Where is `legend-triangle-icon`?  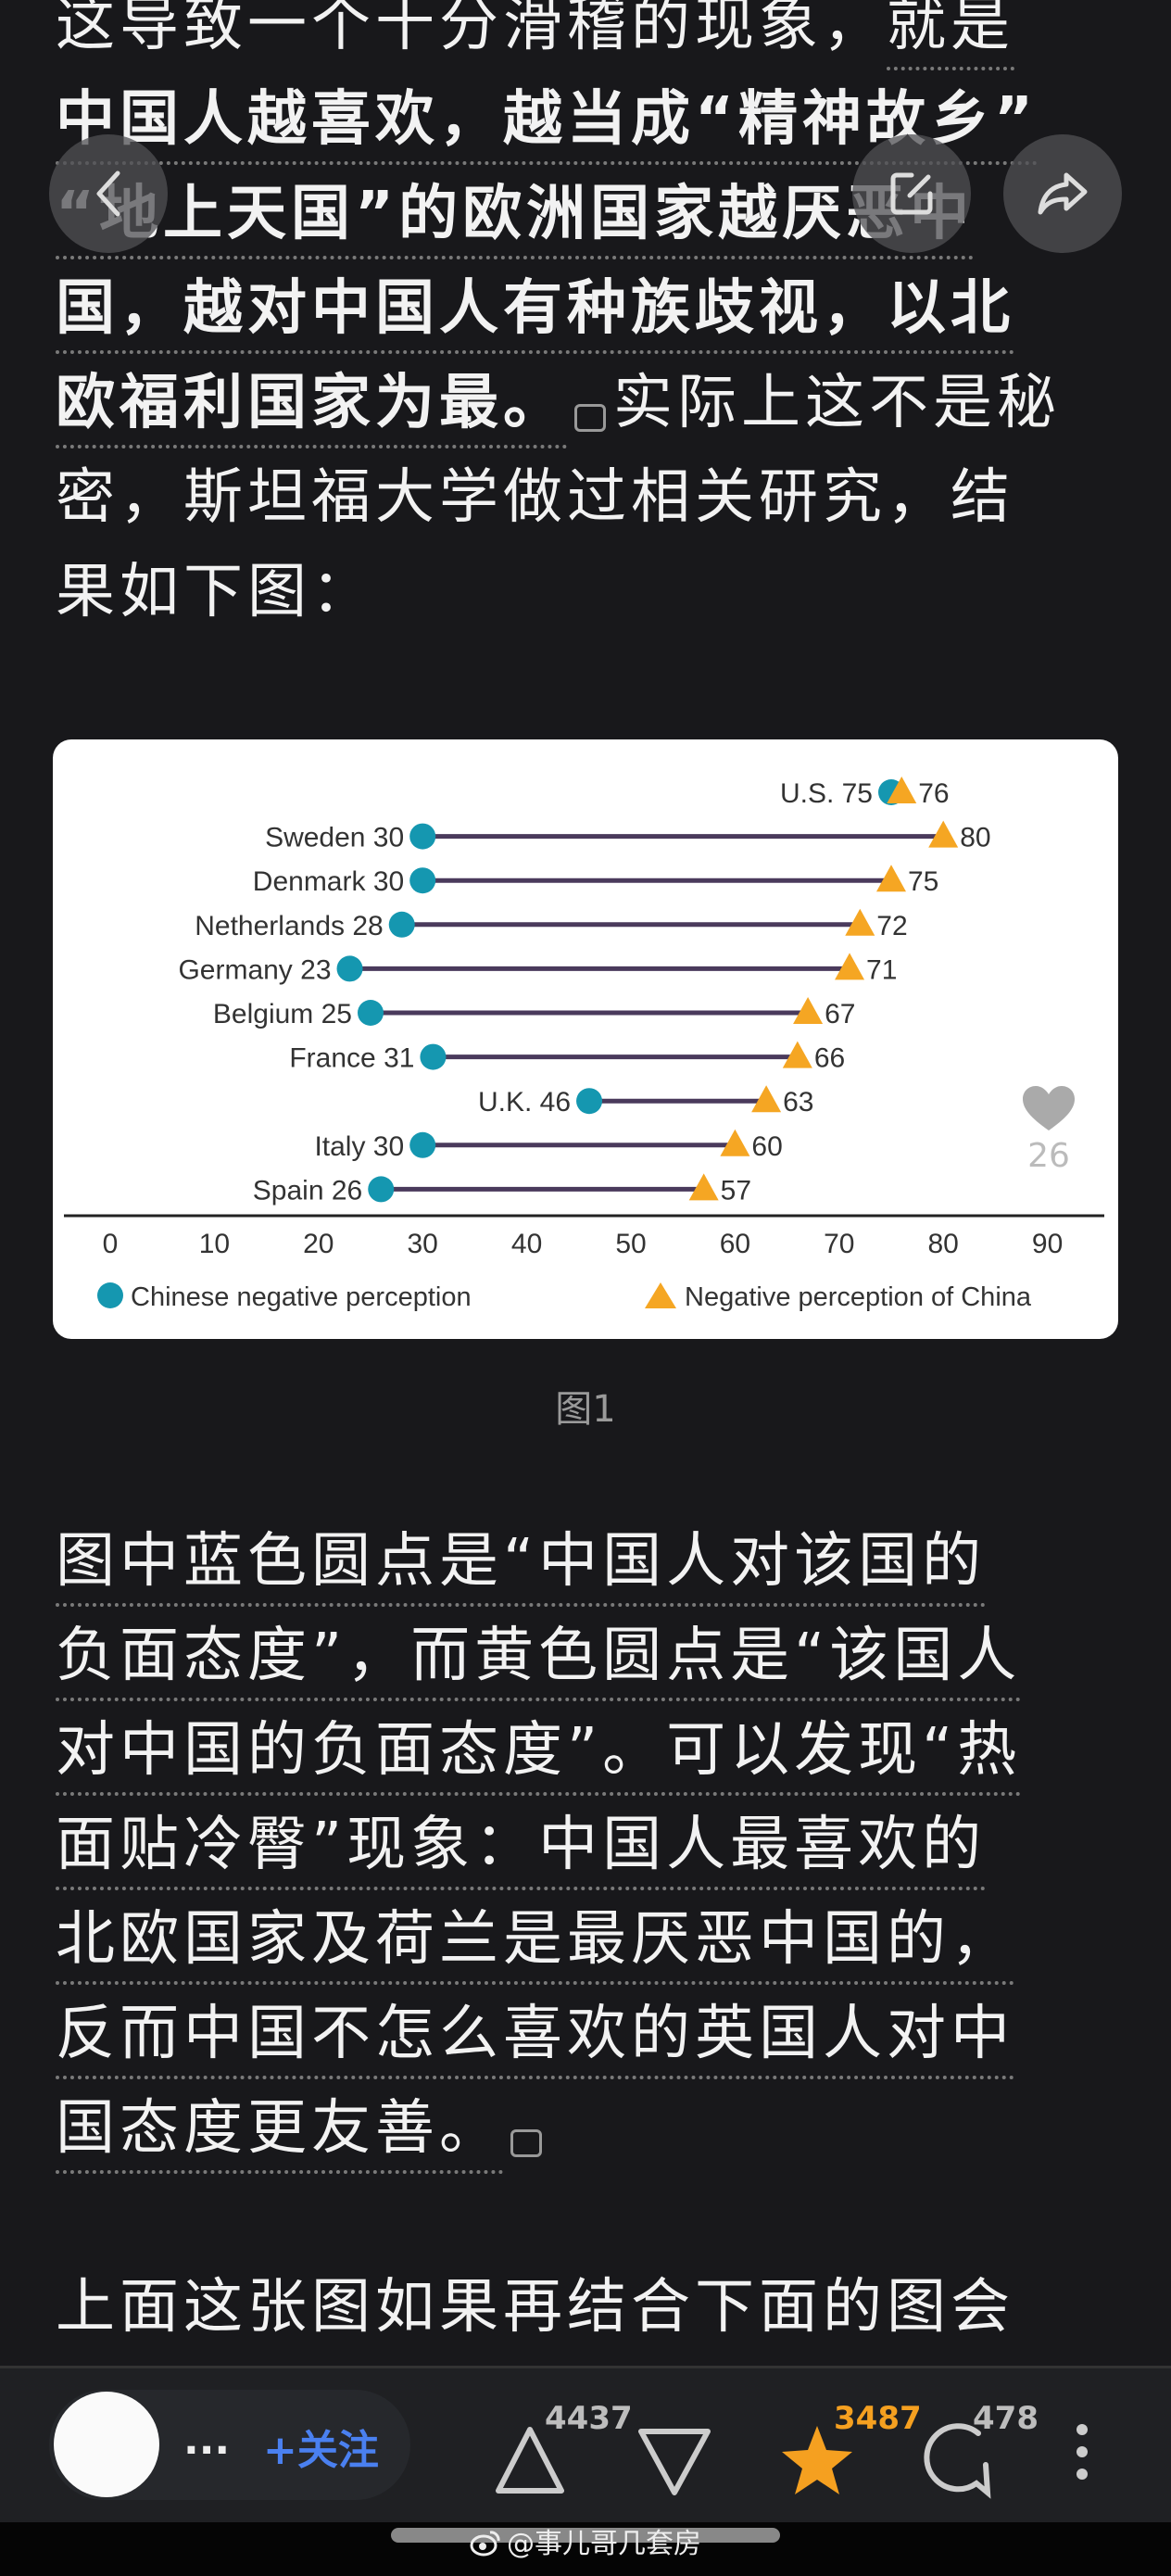 legend-triangle-icon is located at coordinates (661, 1295).